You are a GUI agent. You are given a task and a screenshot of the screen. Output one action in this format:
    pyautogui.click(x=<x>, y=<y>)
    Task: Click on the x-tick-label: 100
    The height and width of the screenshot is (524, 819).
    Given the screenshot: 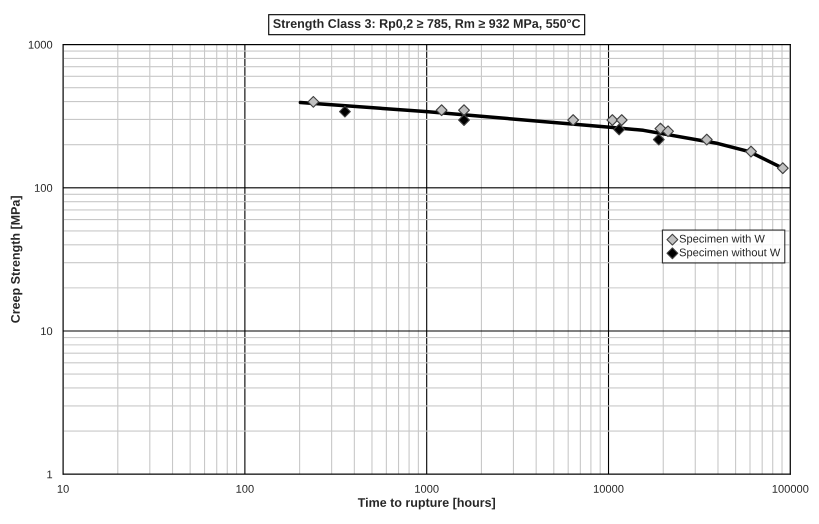 What is the action you would take?
    pyautogui.click(x=245, y=488)
    